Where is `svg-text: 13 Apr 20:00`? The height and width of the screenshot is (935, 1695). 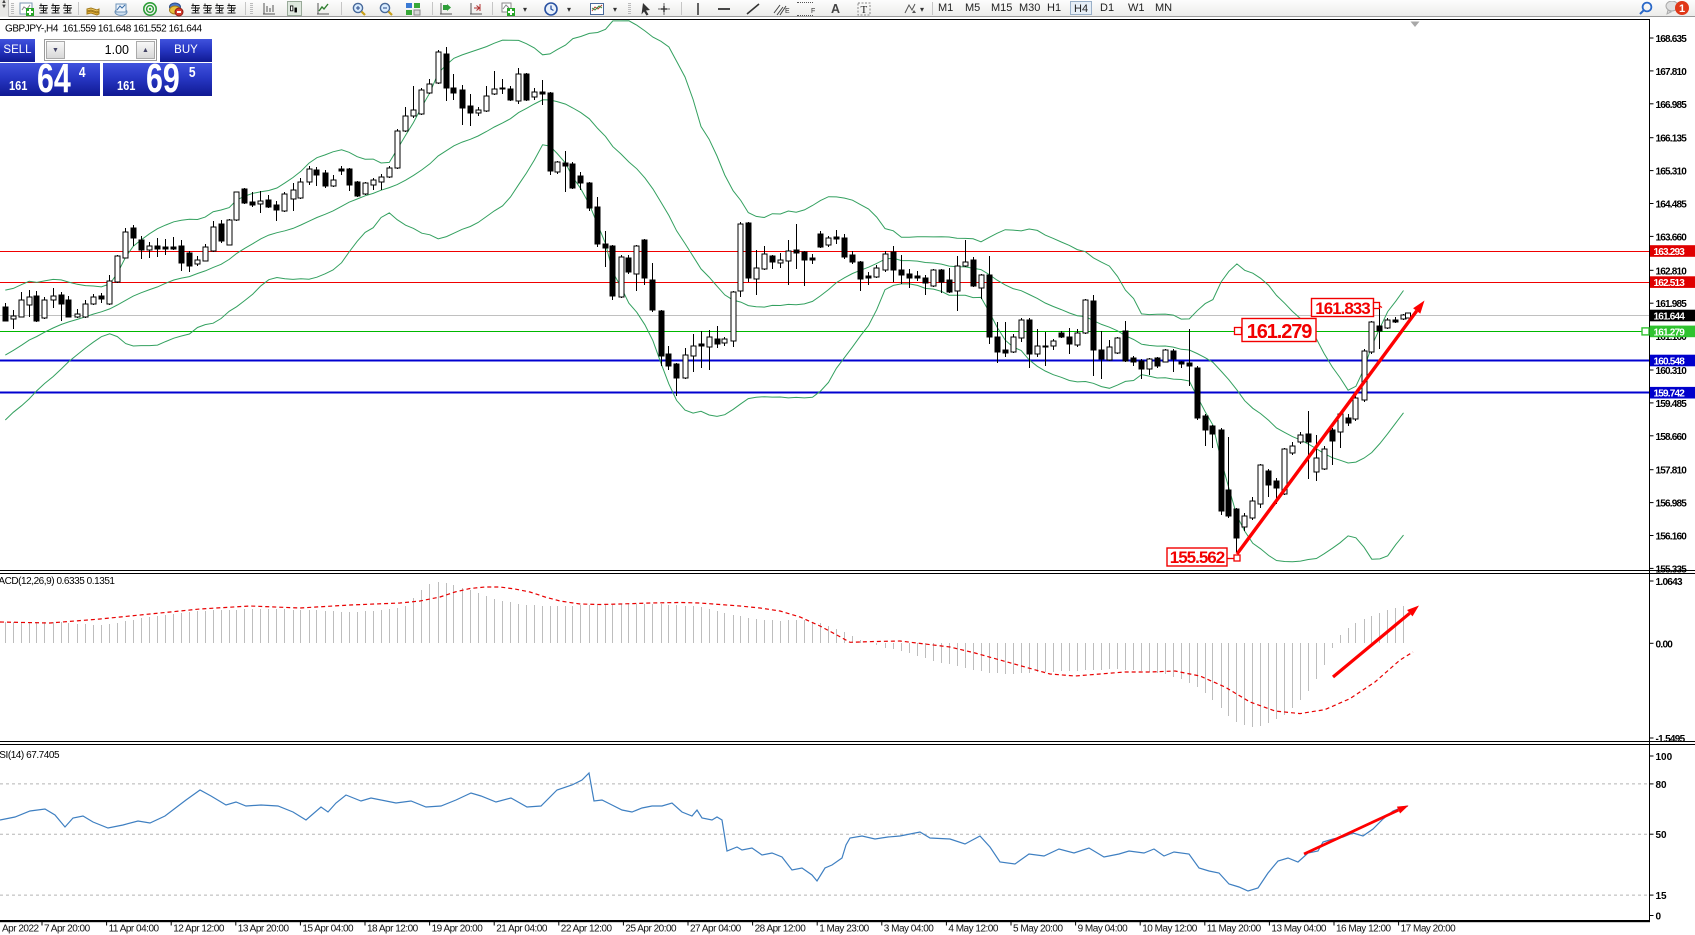 svg-text: 13 Apr 20:00 is located at coordinates (264, 929).